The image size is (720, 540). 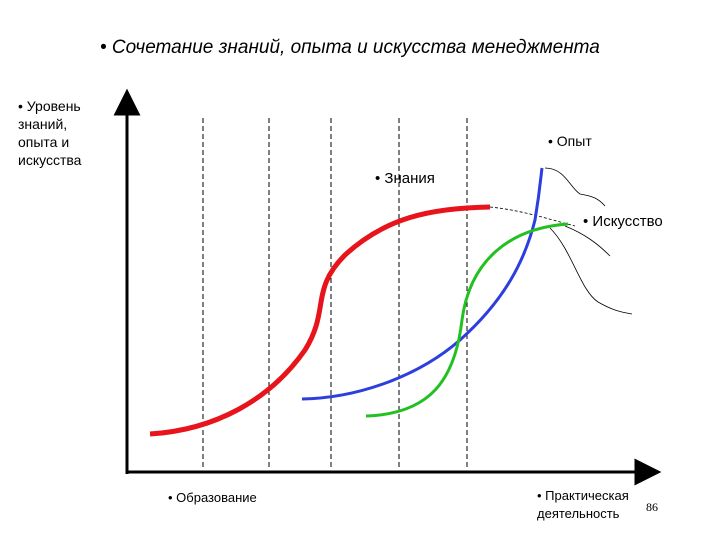 What do you see at coordinates (583, 504) in the screenshot?
I see `x-label-practice: • Практическая деятельность` at bounding box center [583, 504].